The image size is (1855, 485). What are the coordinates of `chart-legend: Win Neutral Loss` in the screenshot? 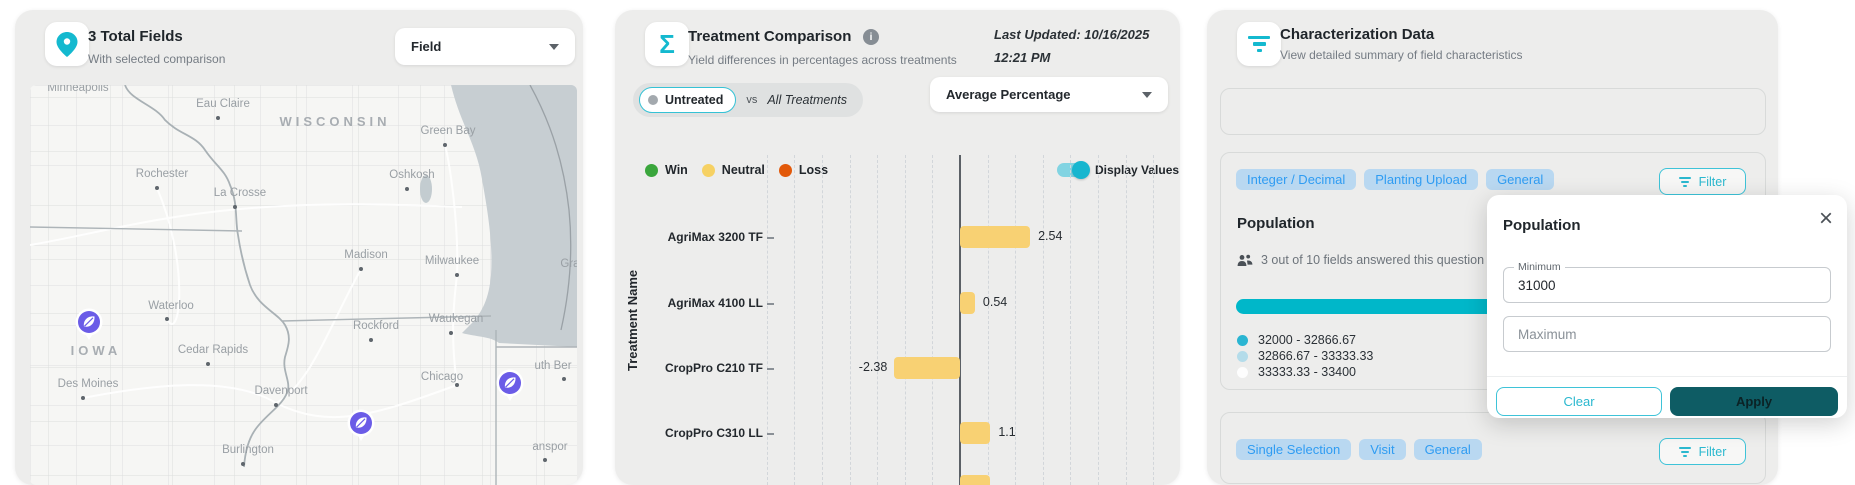 It's located at (736, 170).